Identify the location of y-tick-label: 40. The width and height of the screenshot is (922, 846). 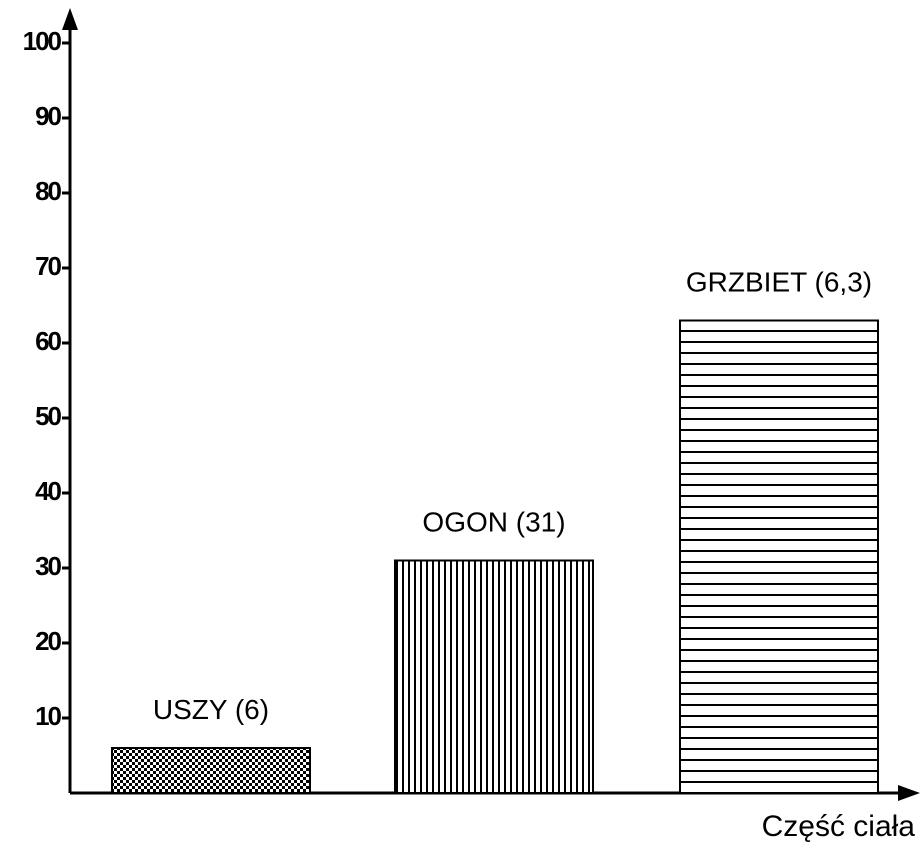
(48, 491).